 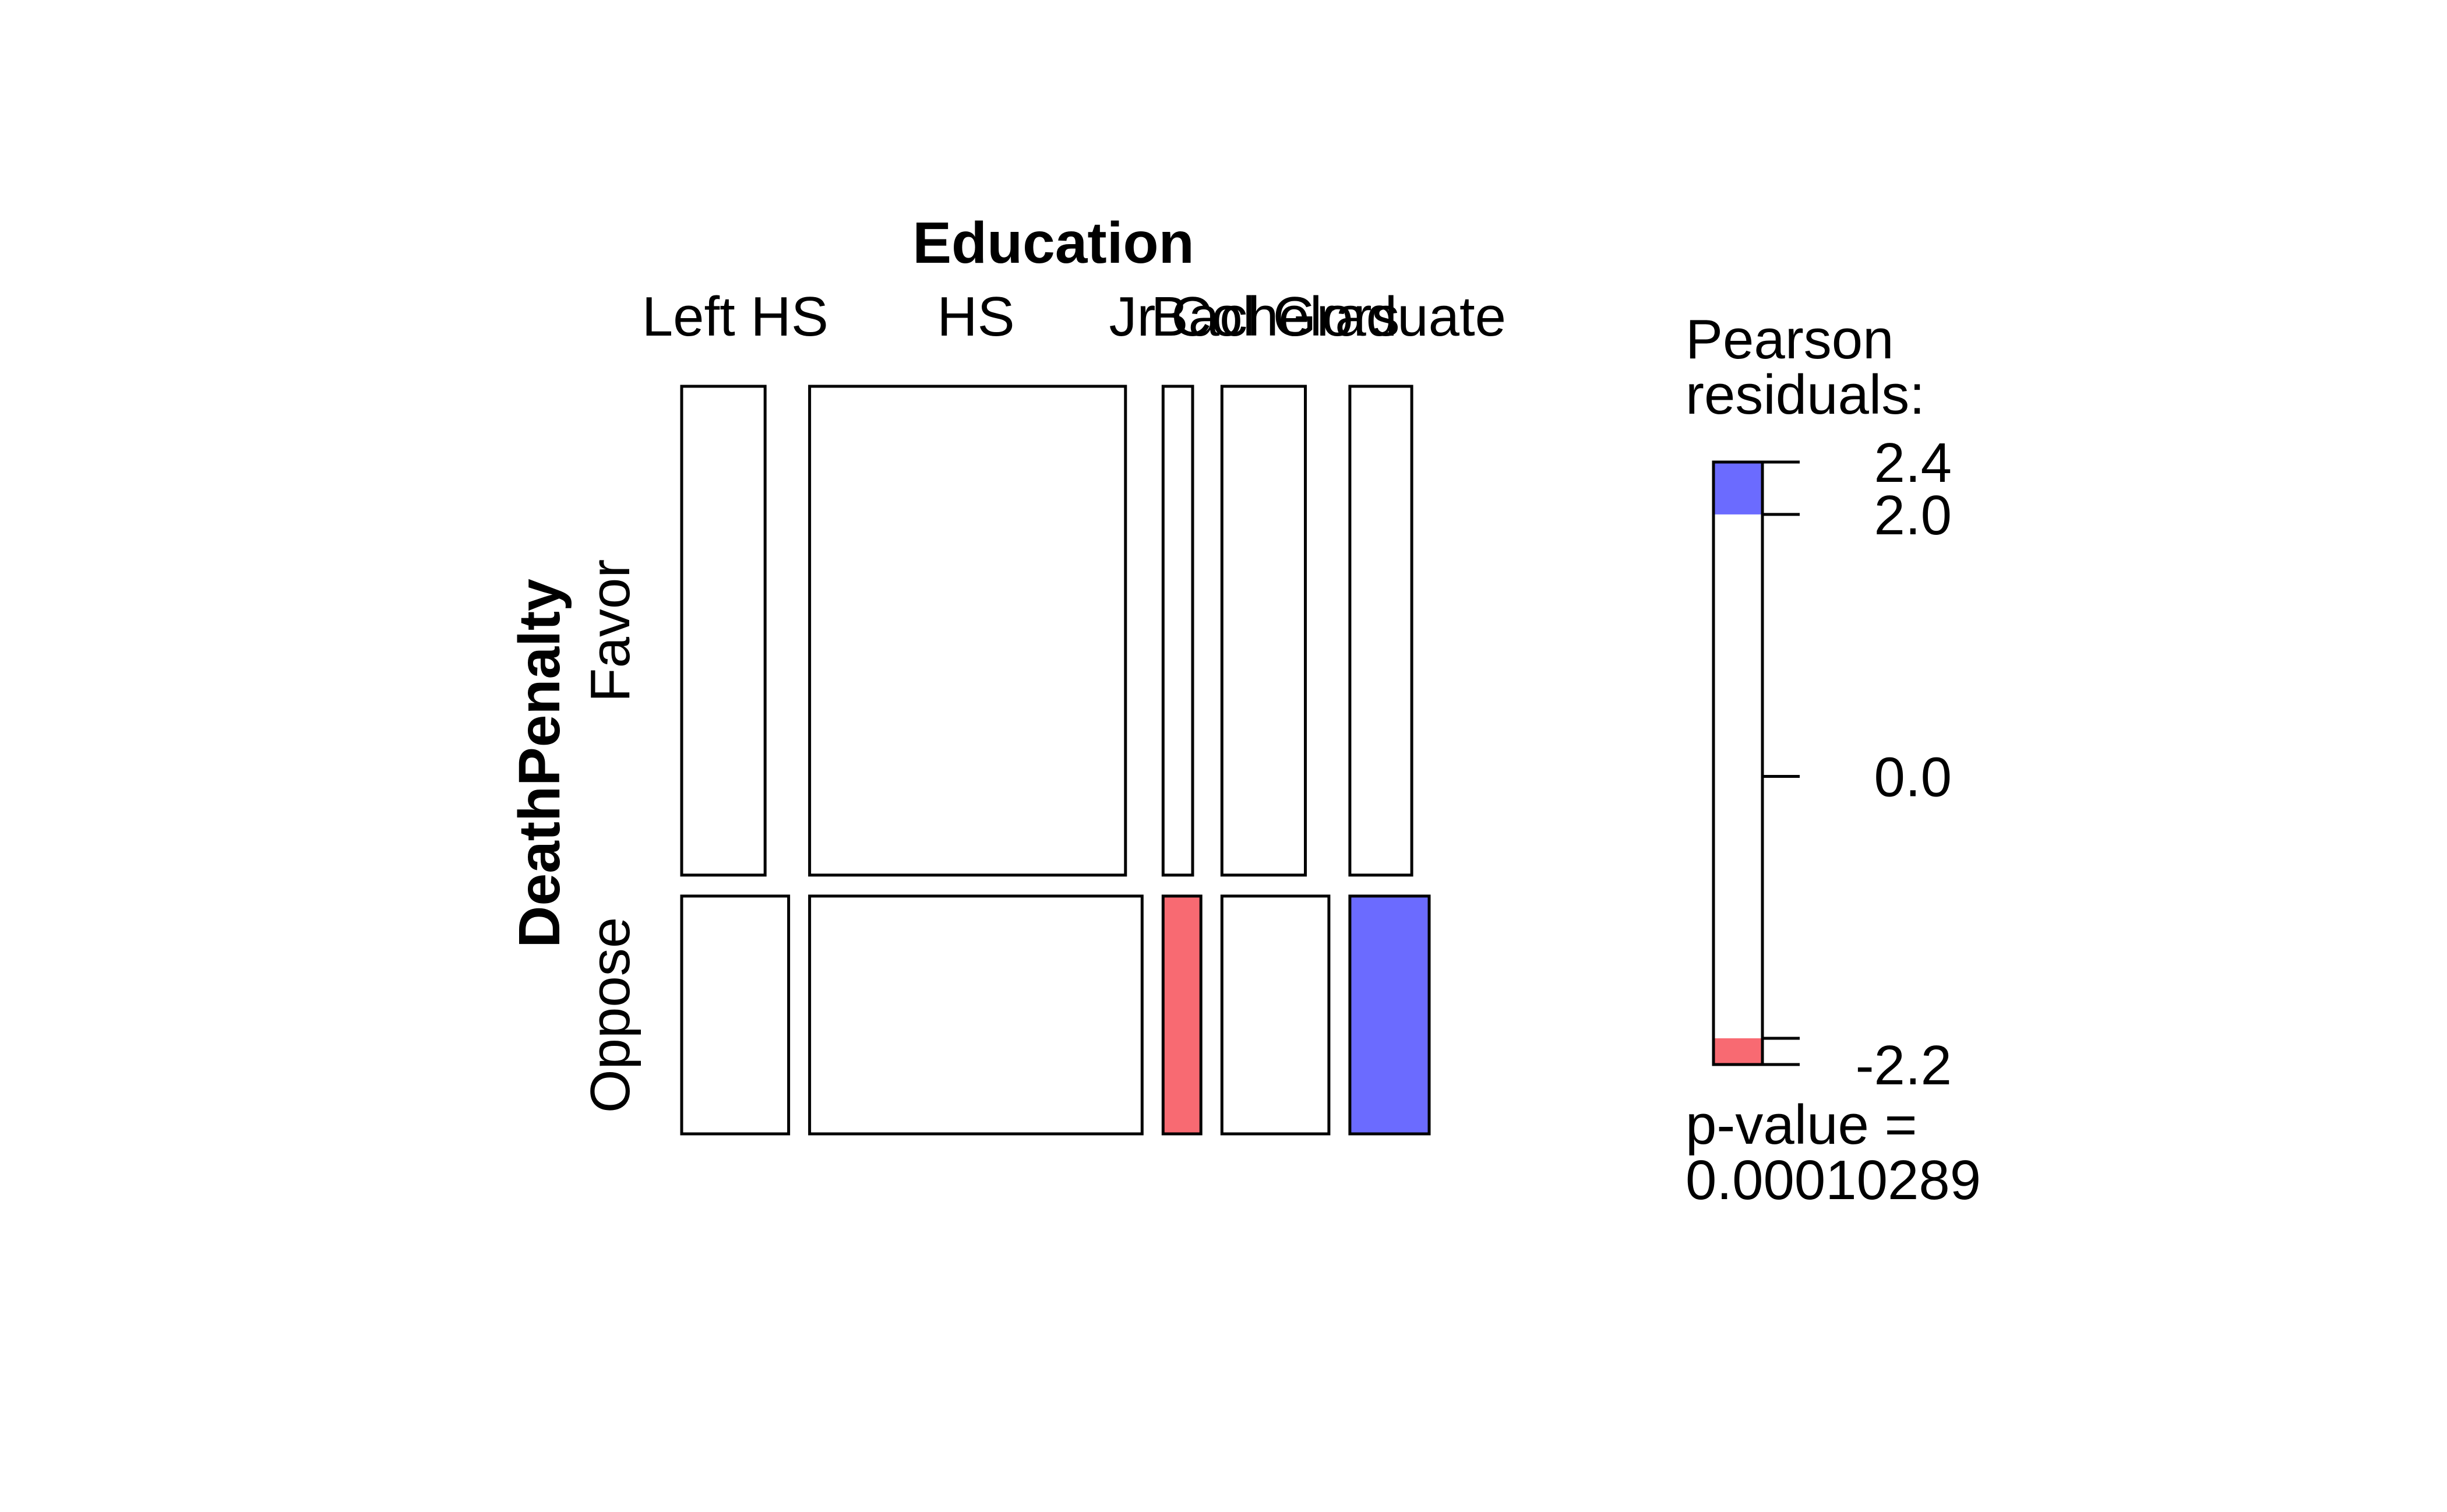 What do you see at coordinates (1790, 339) in the screenshot?
I see `legend-title-line1: Pearson` at bounding box center [1790, 339].